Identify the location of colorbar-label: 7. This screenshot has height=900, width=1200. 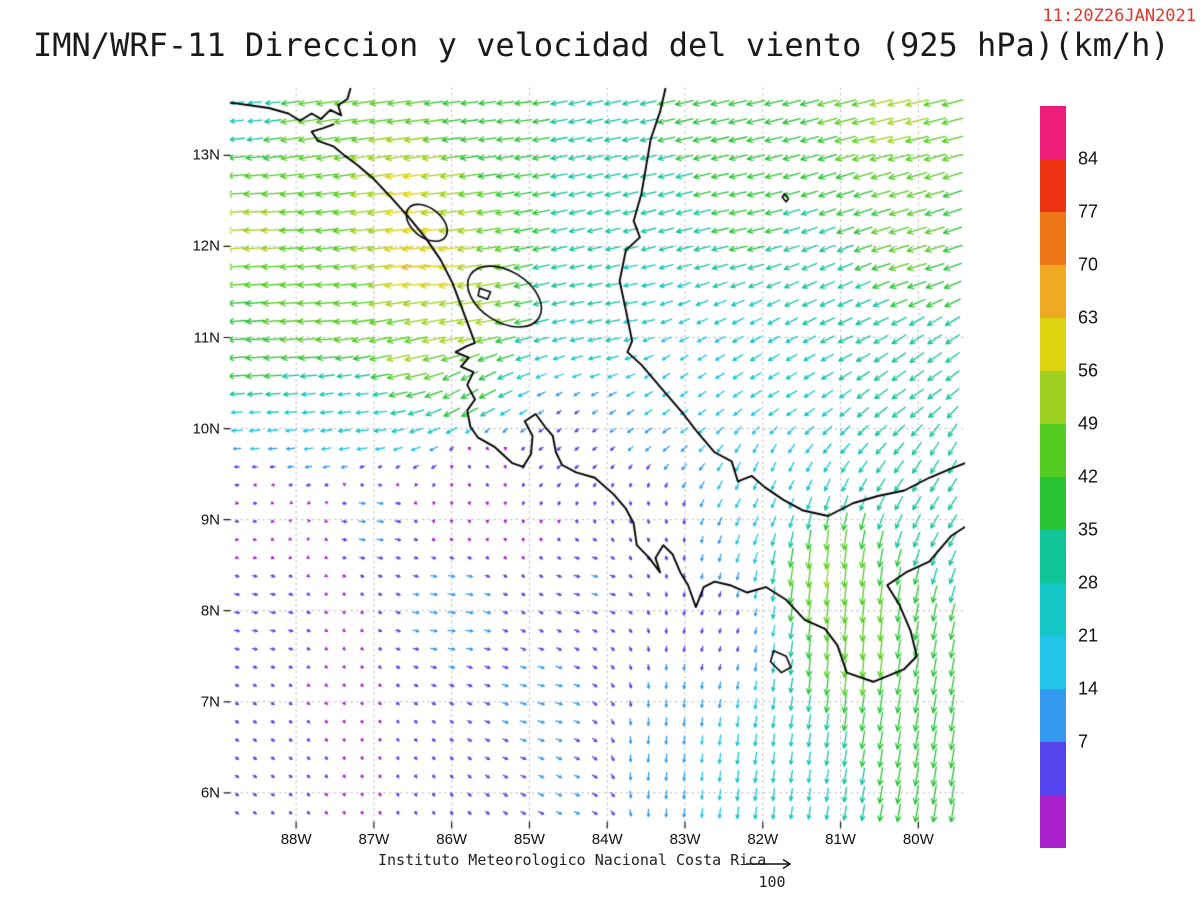
(1083, 741).